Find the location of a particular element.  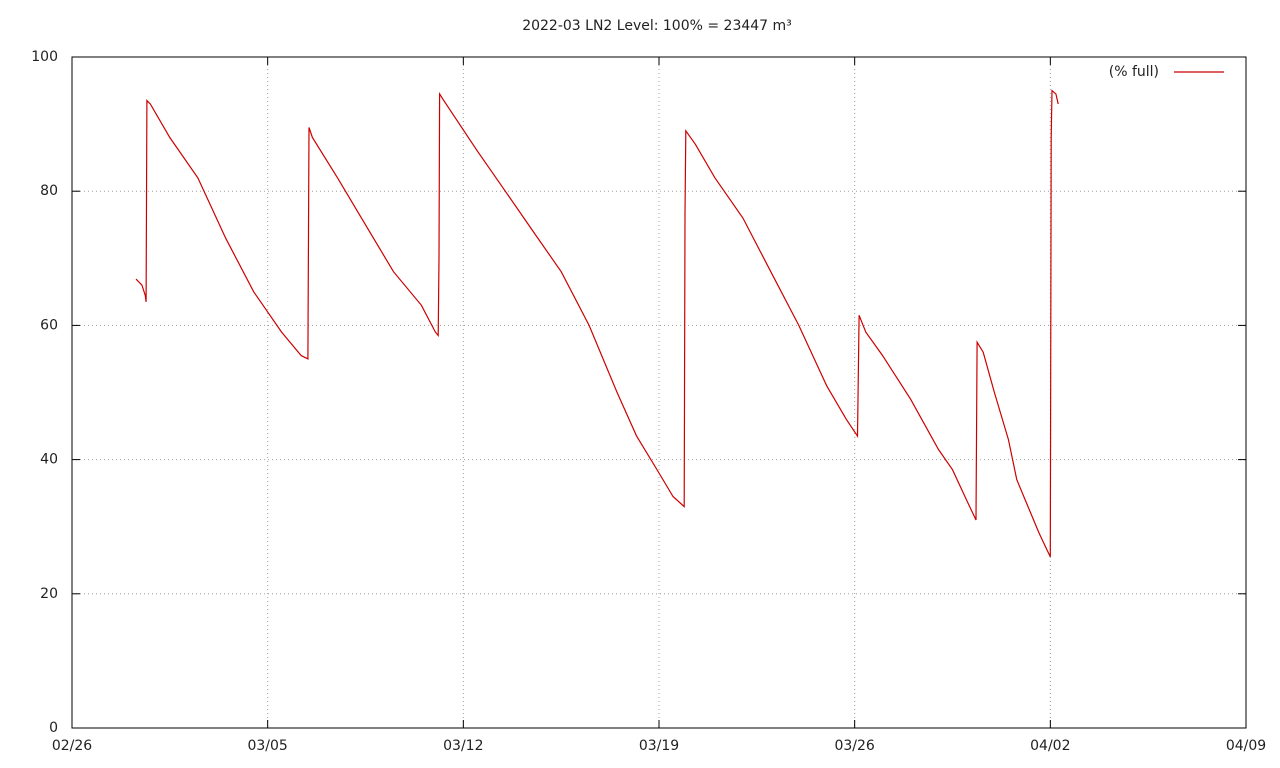

y-tick-label: 60 is located at coordinates (49, 325).